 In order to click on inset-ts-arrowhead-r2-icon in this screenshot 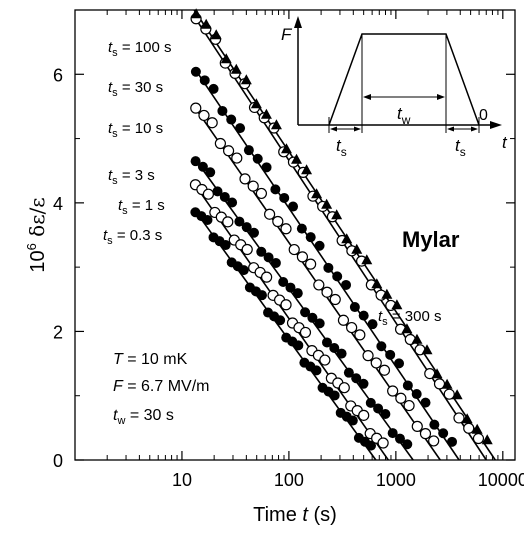, I will do `click(474, 129)`.